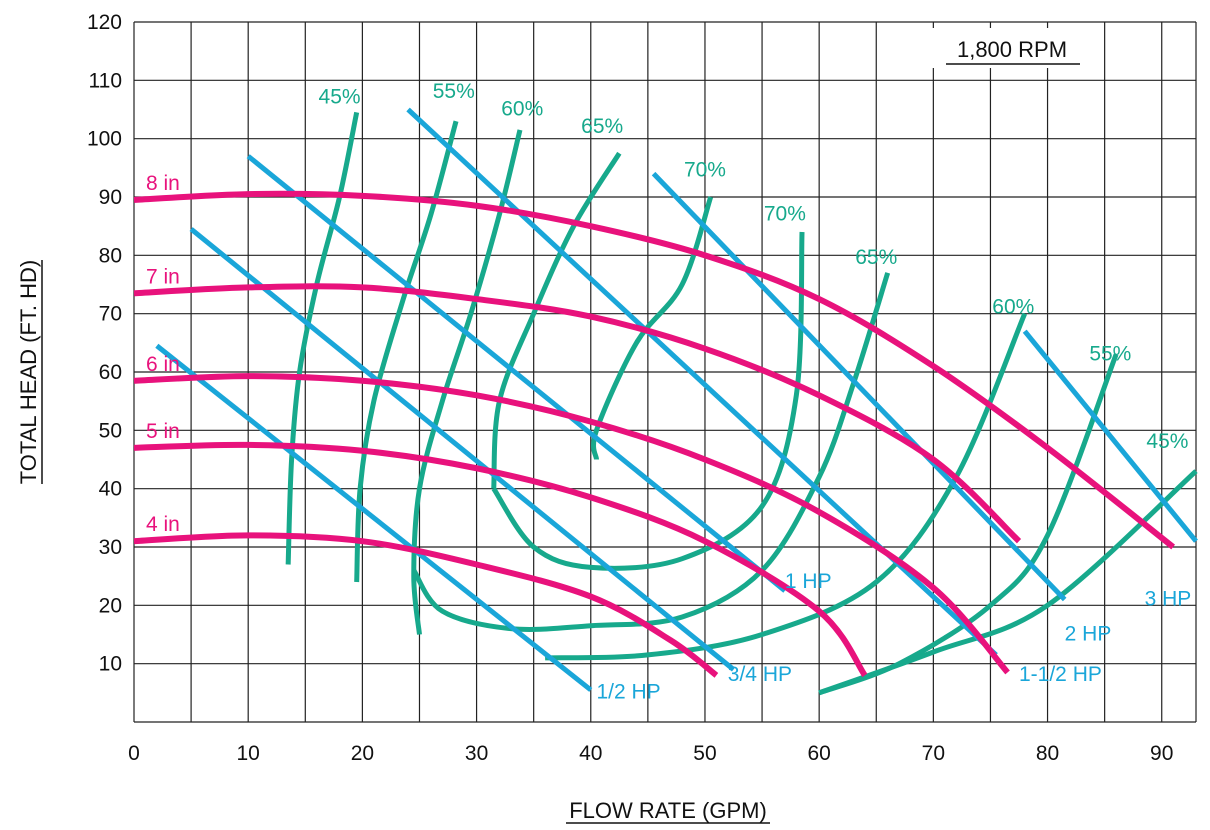  I want to click on y-tick-label: 120, so click(104, 22).